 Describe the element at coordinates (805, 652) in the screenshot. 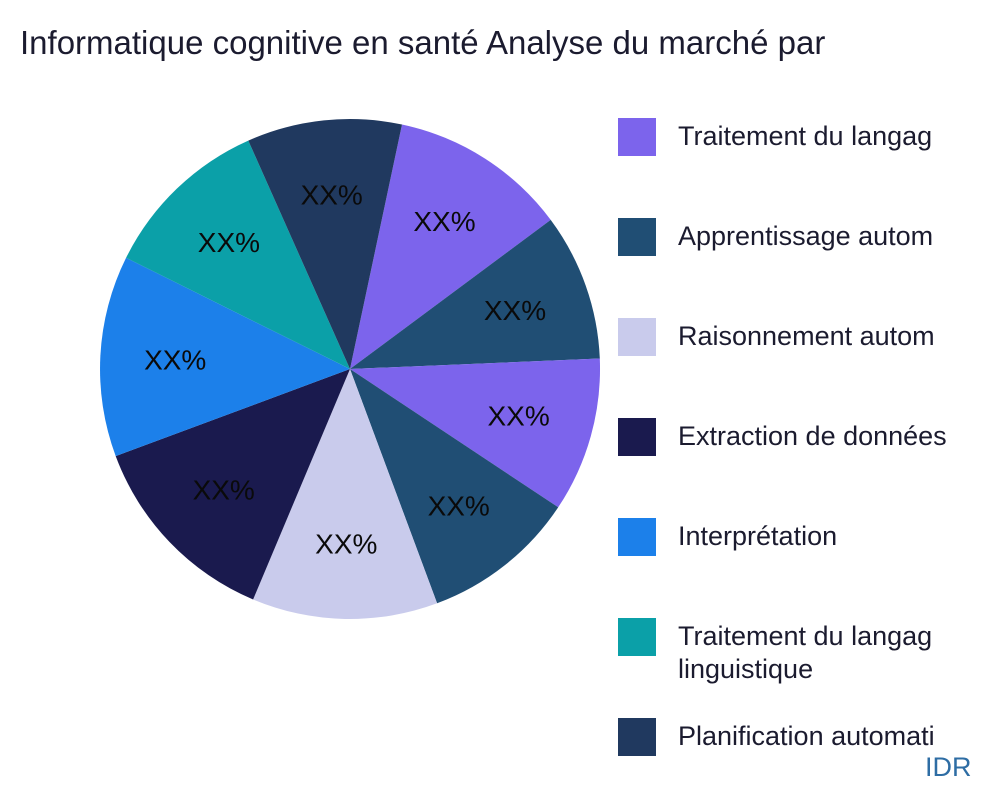

I see `legend-label: Traitement du langag linguistique` at that location.